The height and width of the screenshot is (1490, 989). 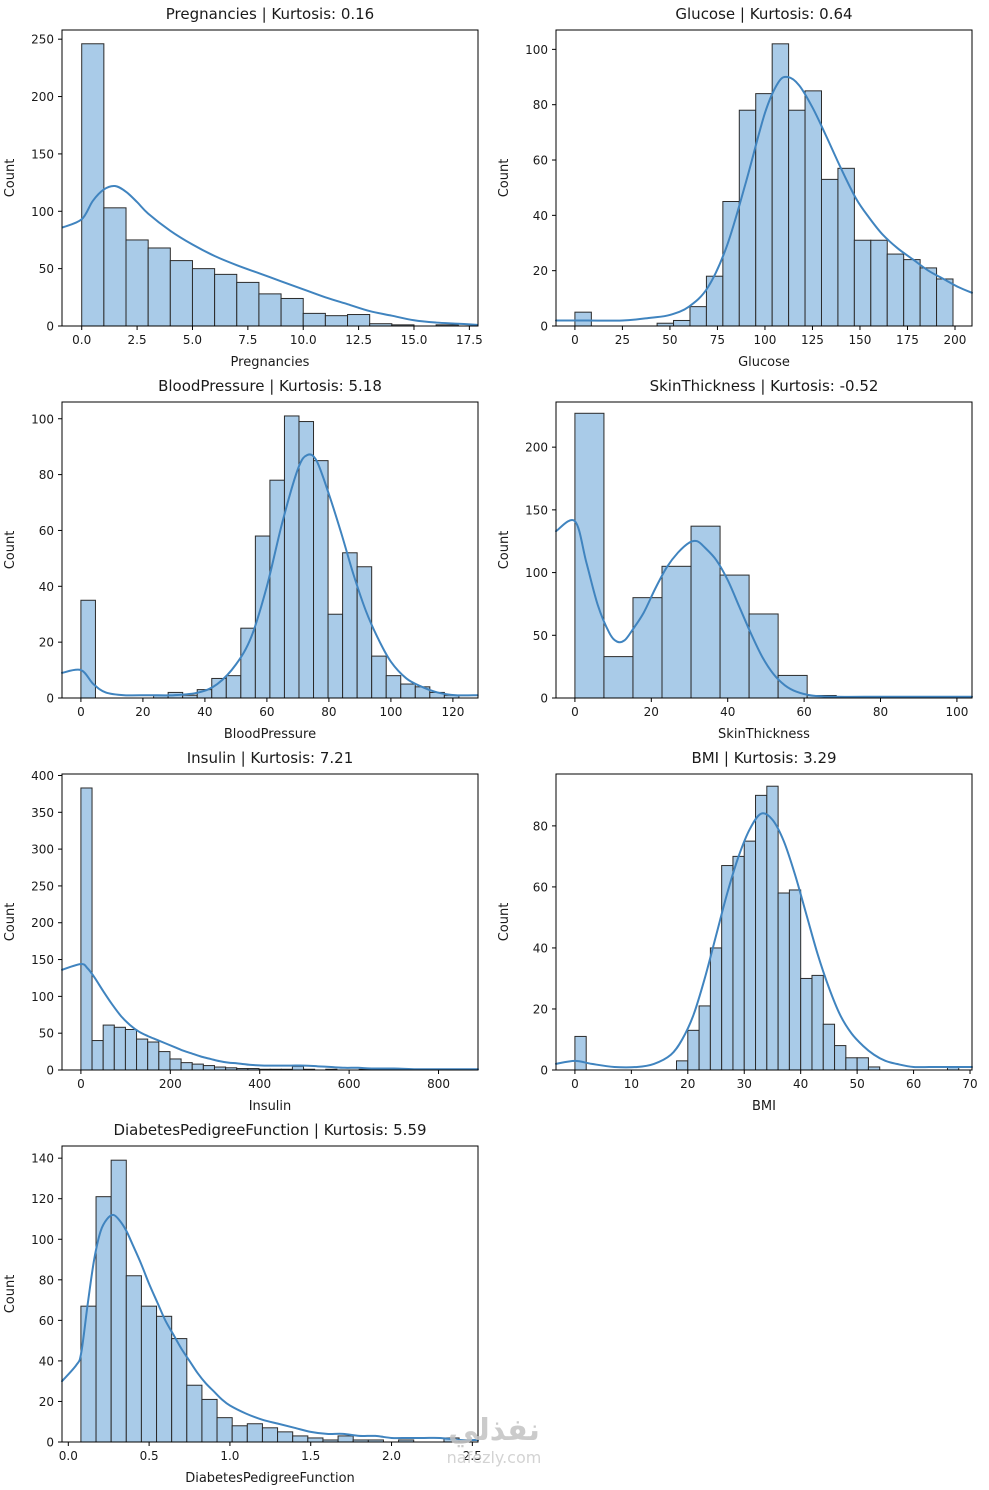 What do you see at coordinates (46, 1034) in the screenshot?
I see `y-tick-label: 50` at bounding box center [46, 1034].